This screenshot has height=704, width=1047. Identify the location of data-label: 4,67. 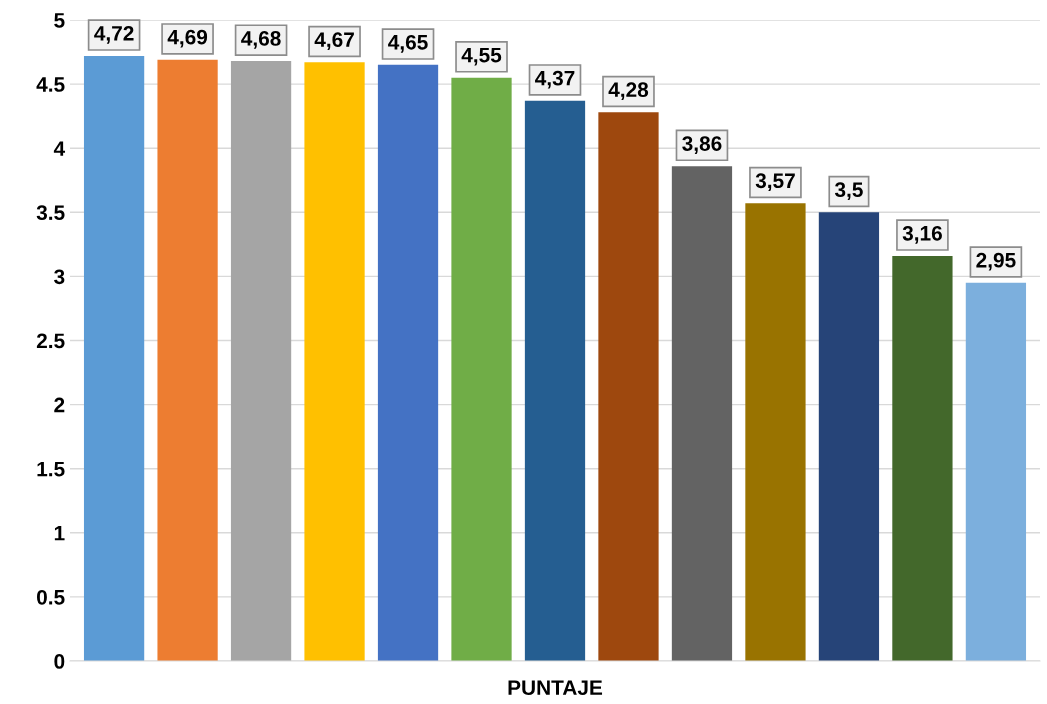
(334, 41).